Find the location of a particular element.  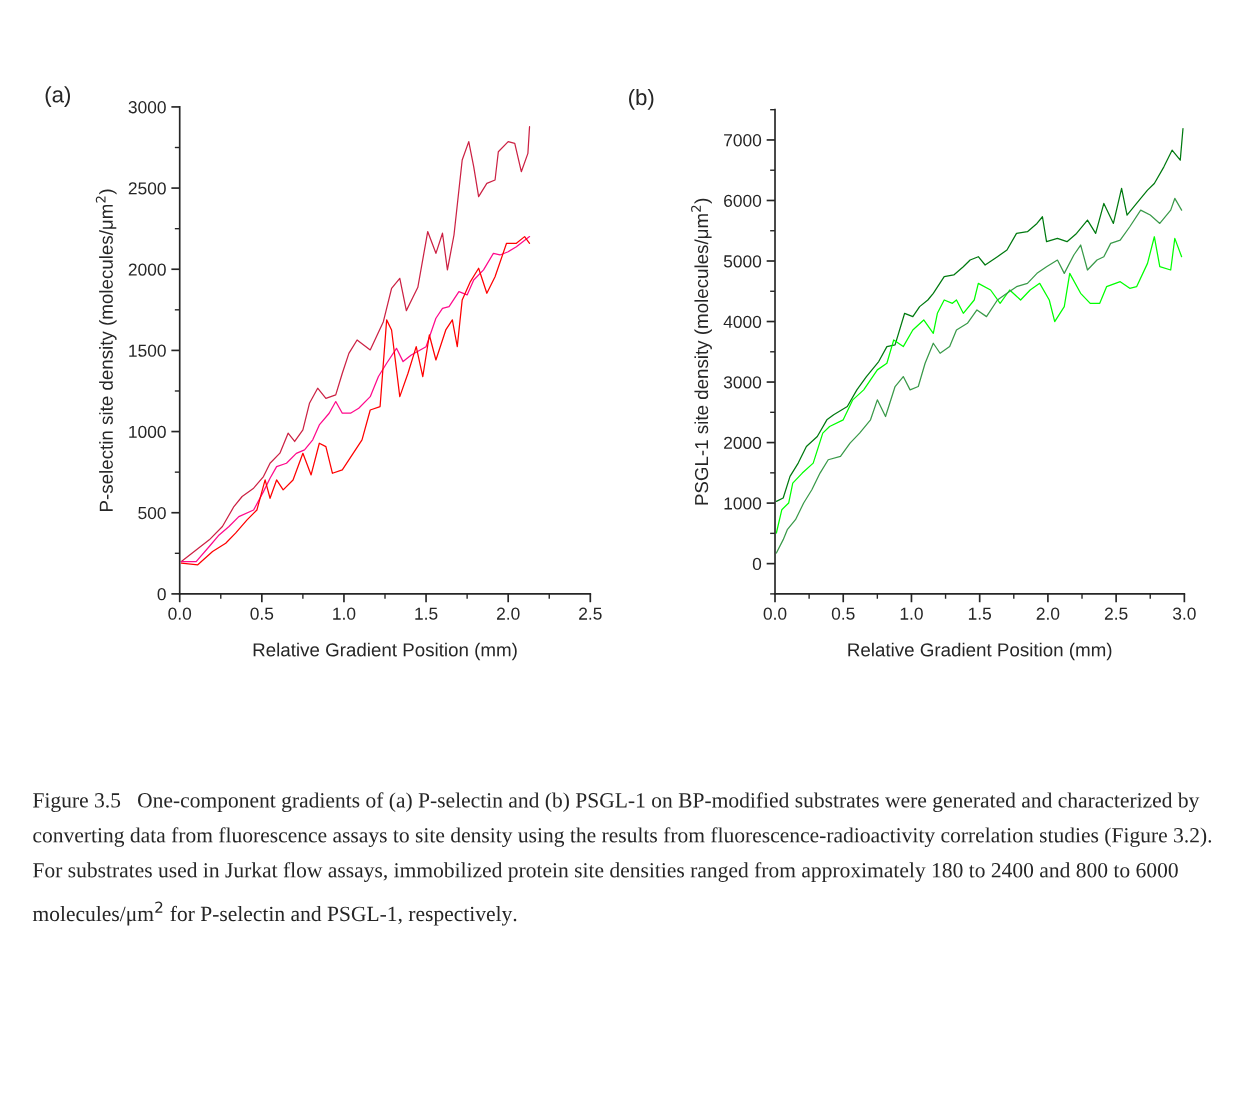

y-tick-label: 6000 is located at coordinates (743, 200).